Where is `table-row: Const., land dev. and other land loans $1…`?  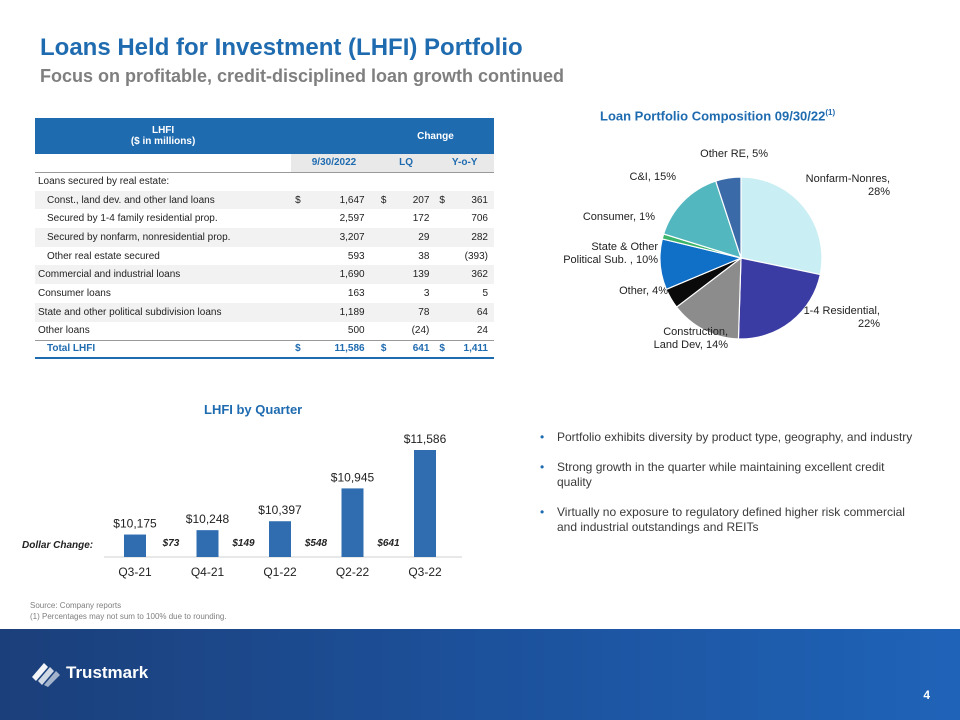 table-row: Const., land dev. and other land loans $1… is located at coordinates (264, 200).